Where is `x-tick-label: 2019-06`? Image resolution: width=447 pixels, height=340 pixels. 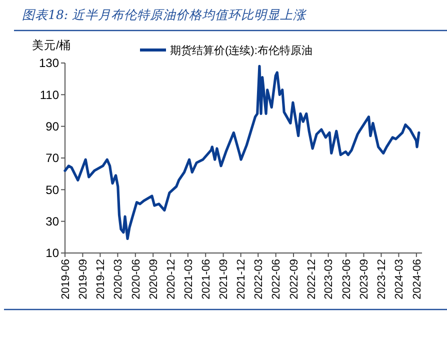
x-tick-label: 2019-06 is located at coordinates (66, 279).